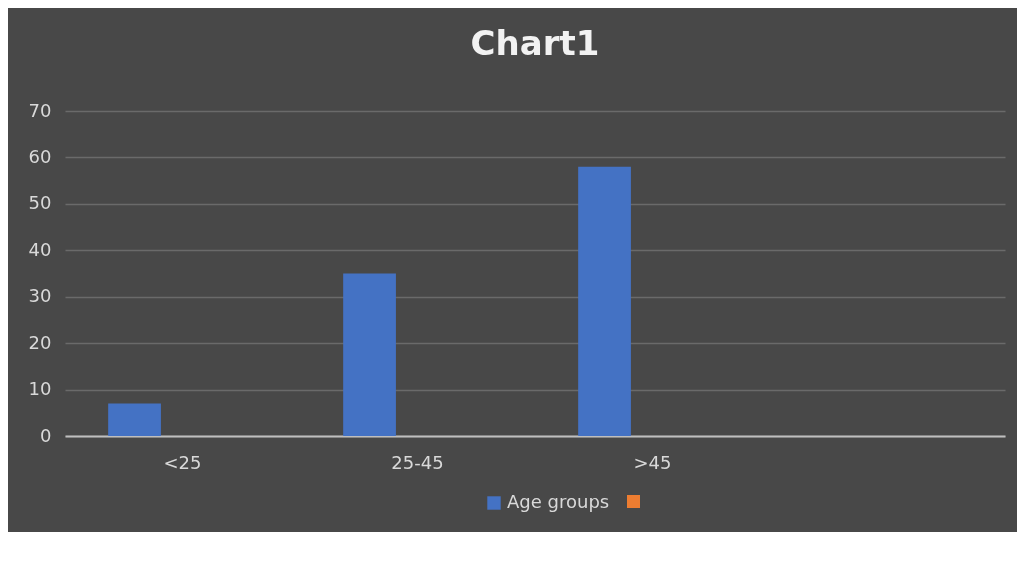  I want to click on y-tick-label: 10, so click(40, 389).